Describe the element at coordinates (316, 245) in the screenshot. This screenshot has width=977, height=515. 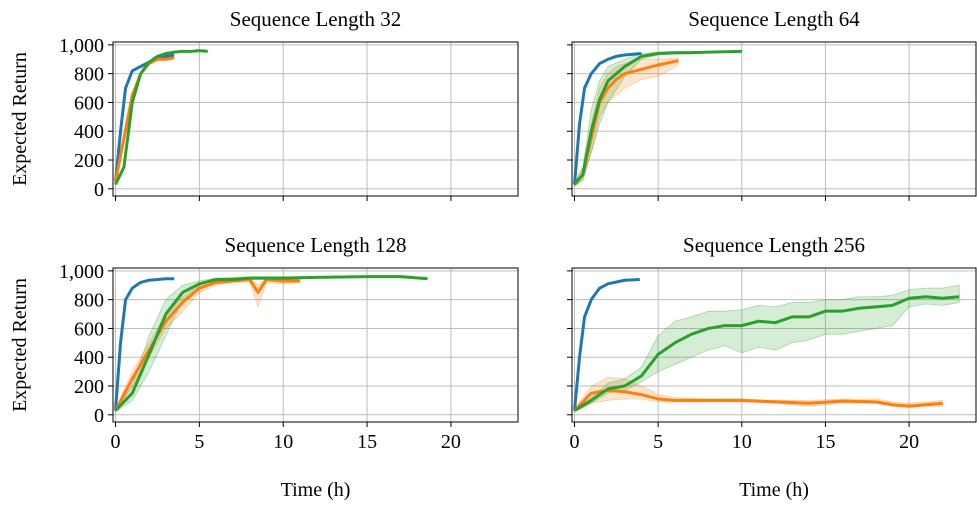
I see `chart-title: Sequence Length 128` at that location.